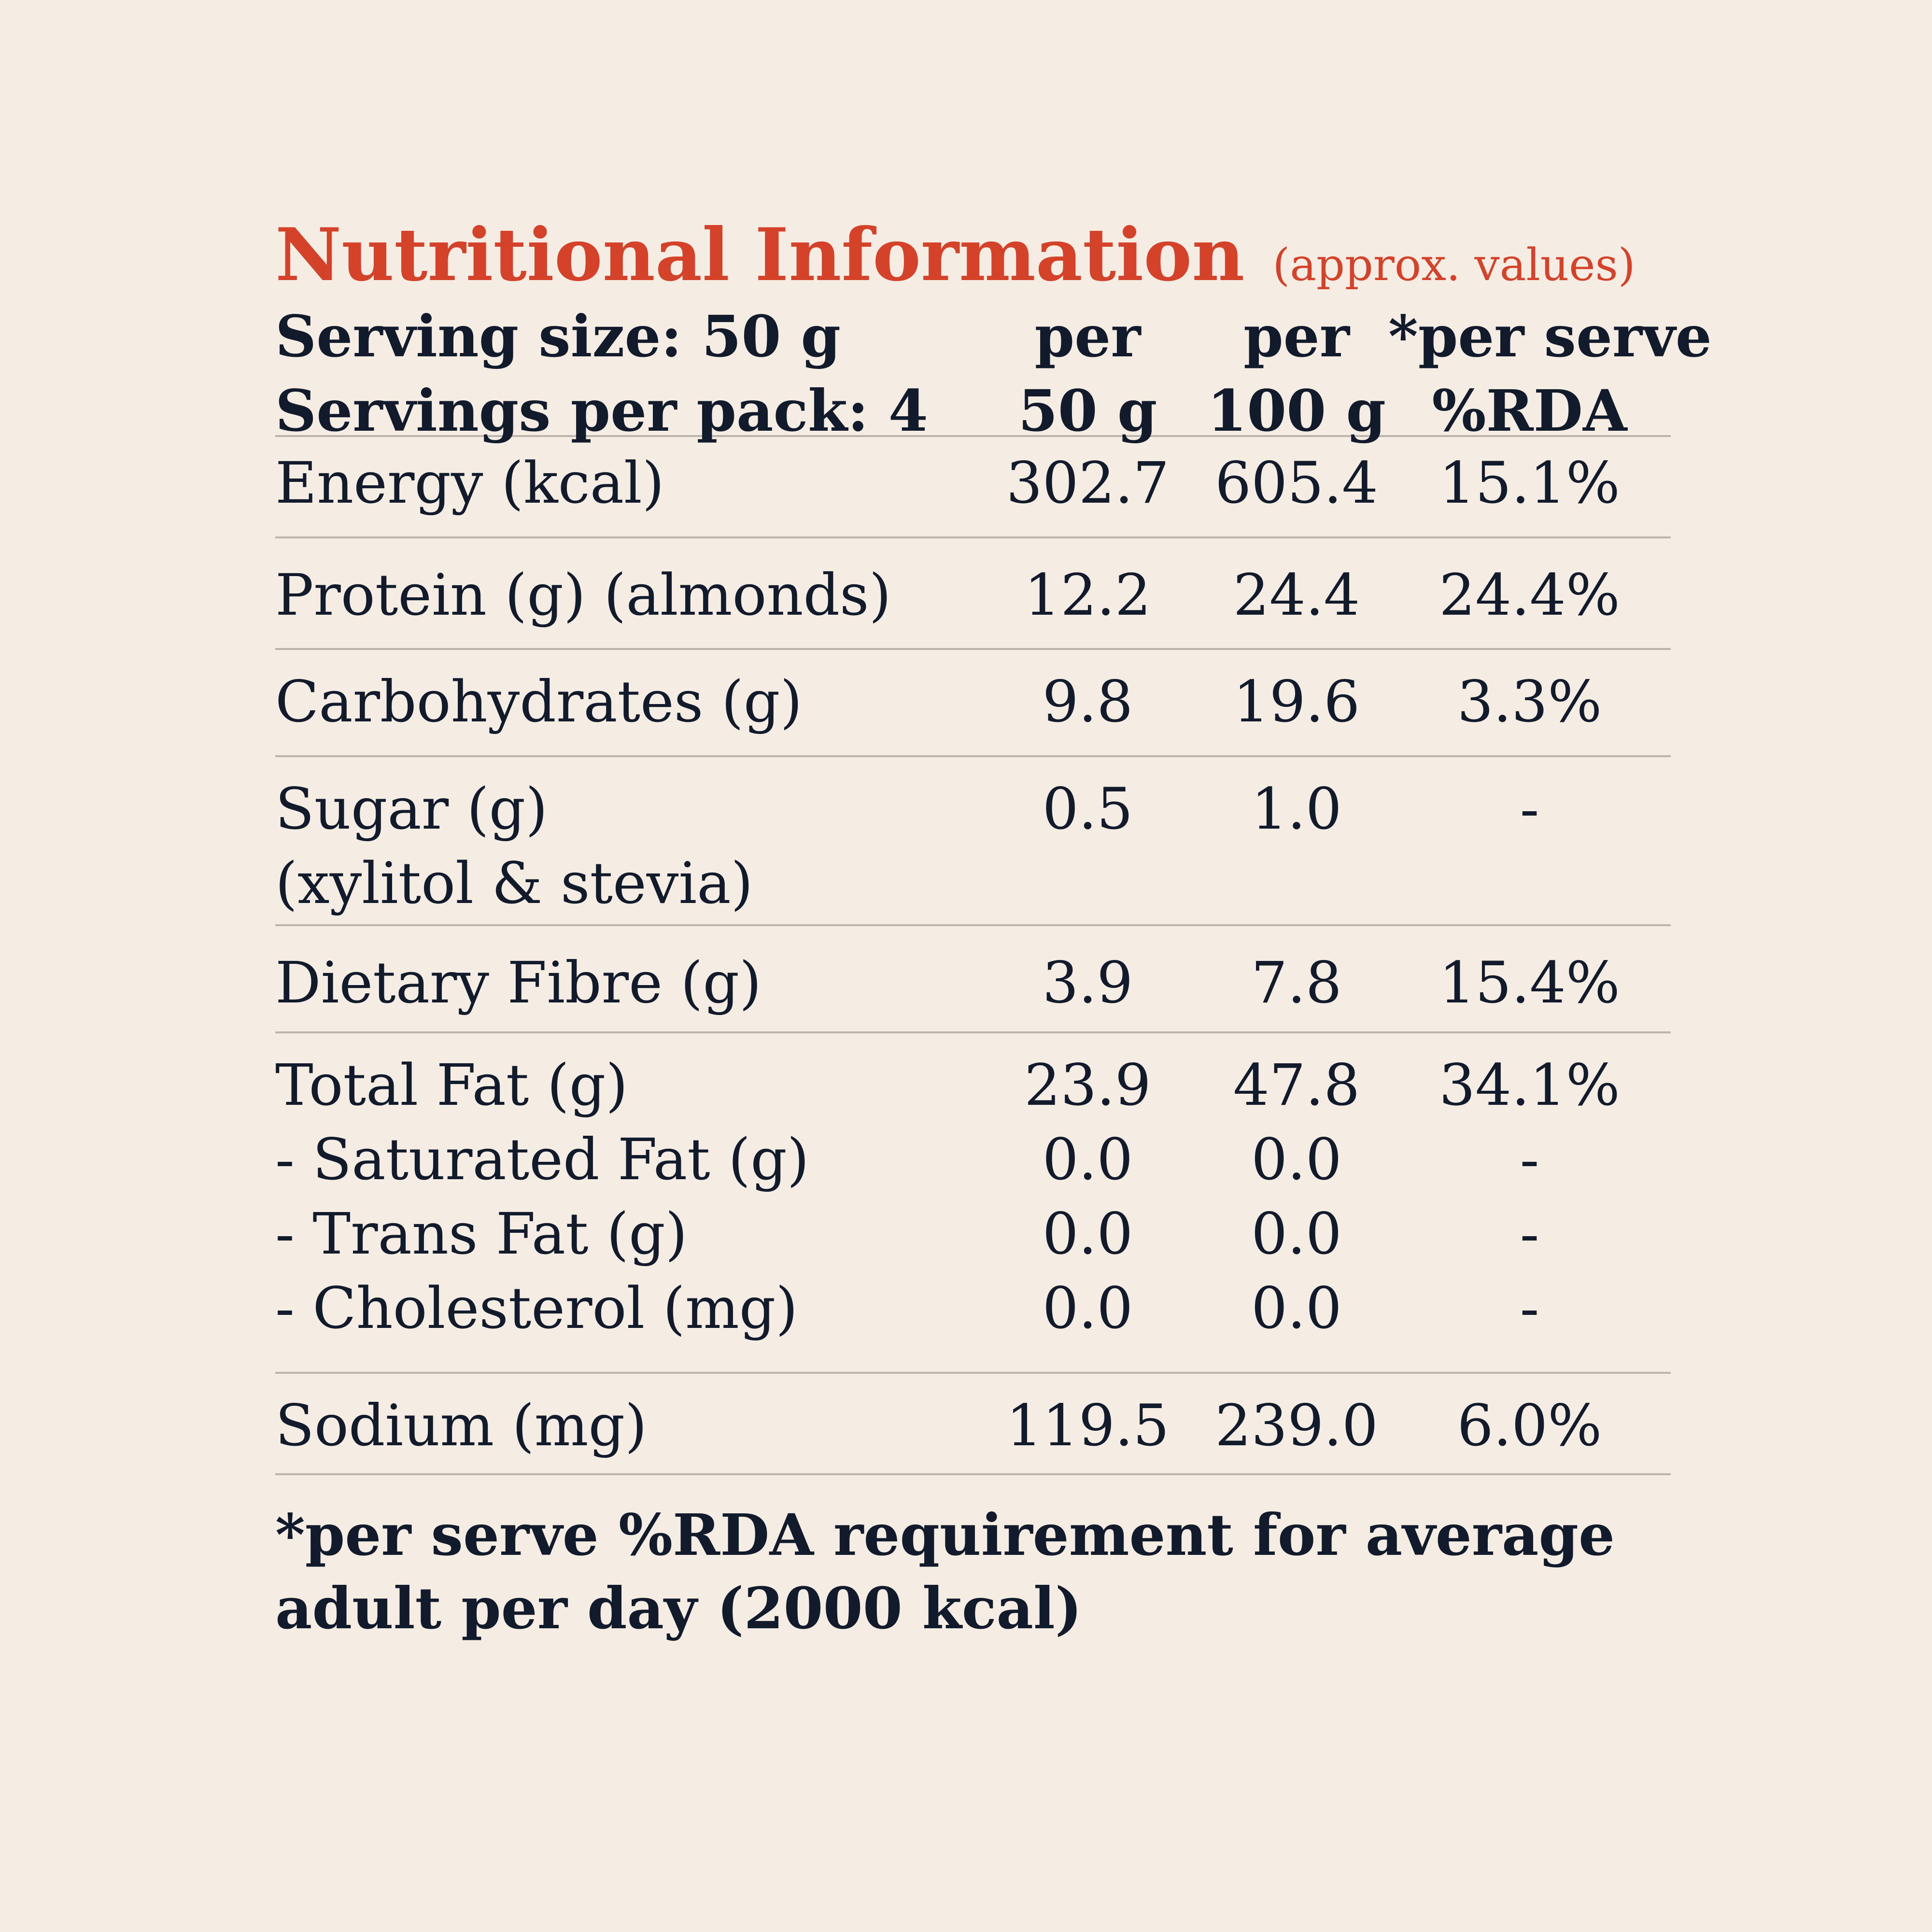 The image size is (1932, 1932). What do you see at coordinates (1529, 701) in the screenshot?
I see `value-rda: 3.3%` at bounding box center [1529, 701].